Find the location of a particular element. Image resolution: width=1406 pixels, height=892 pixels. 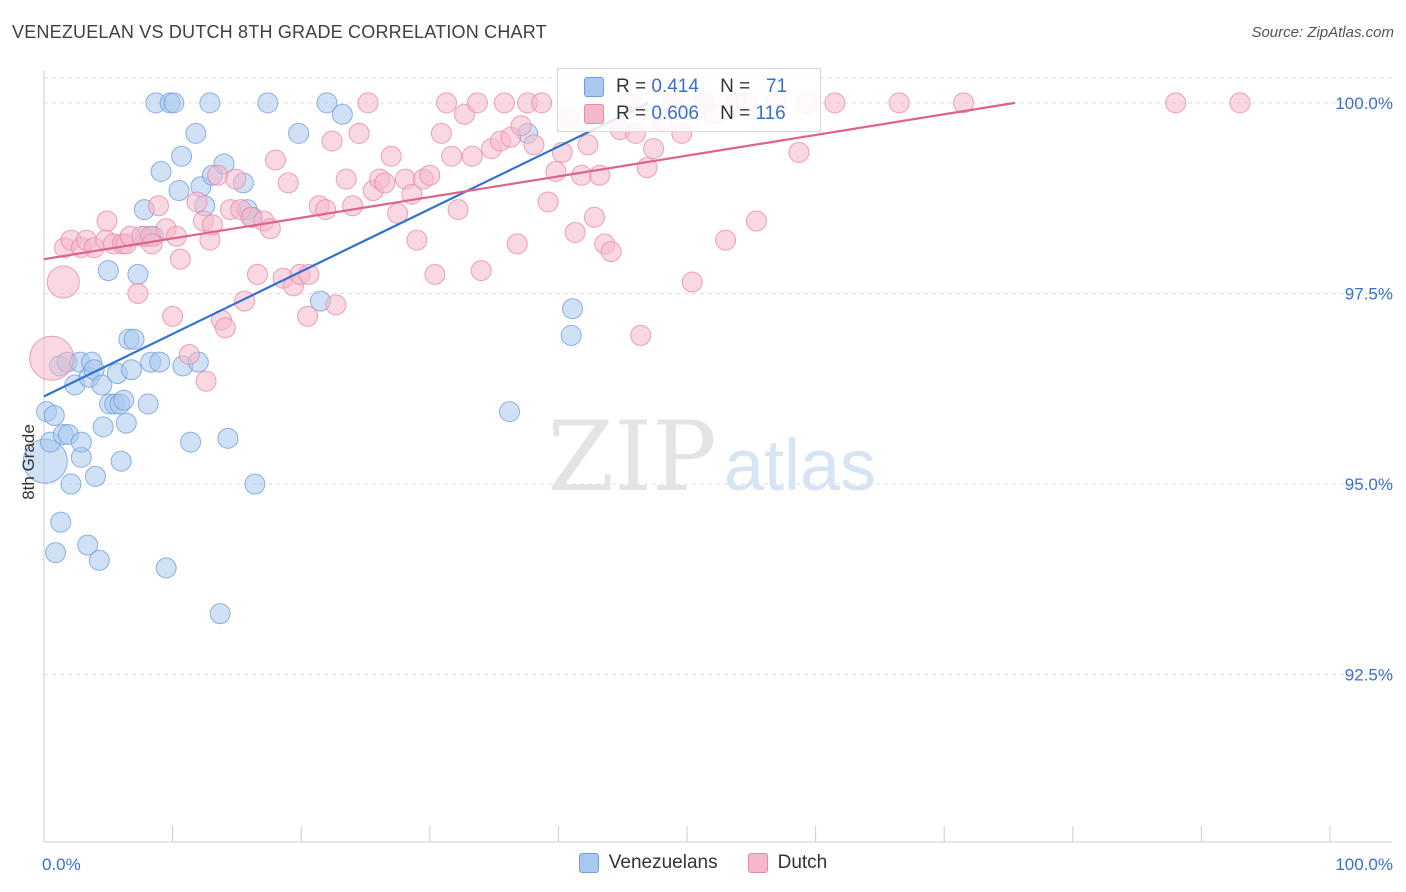

series-legend-dutch: Dutch is located at coordinates (787, 863).